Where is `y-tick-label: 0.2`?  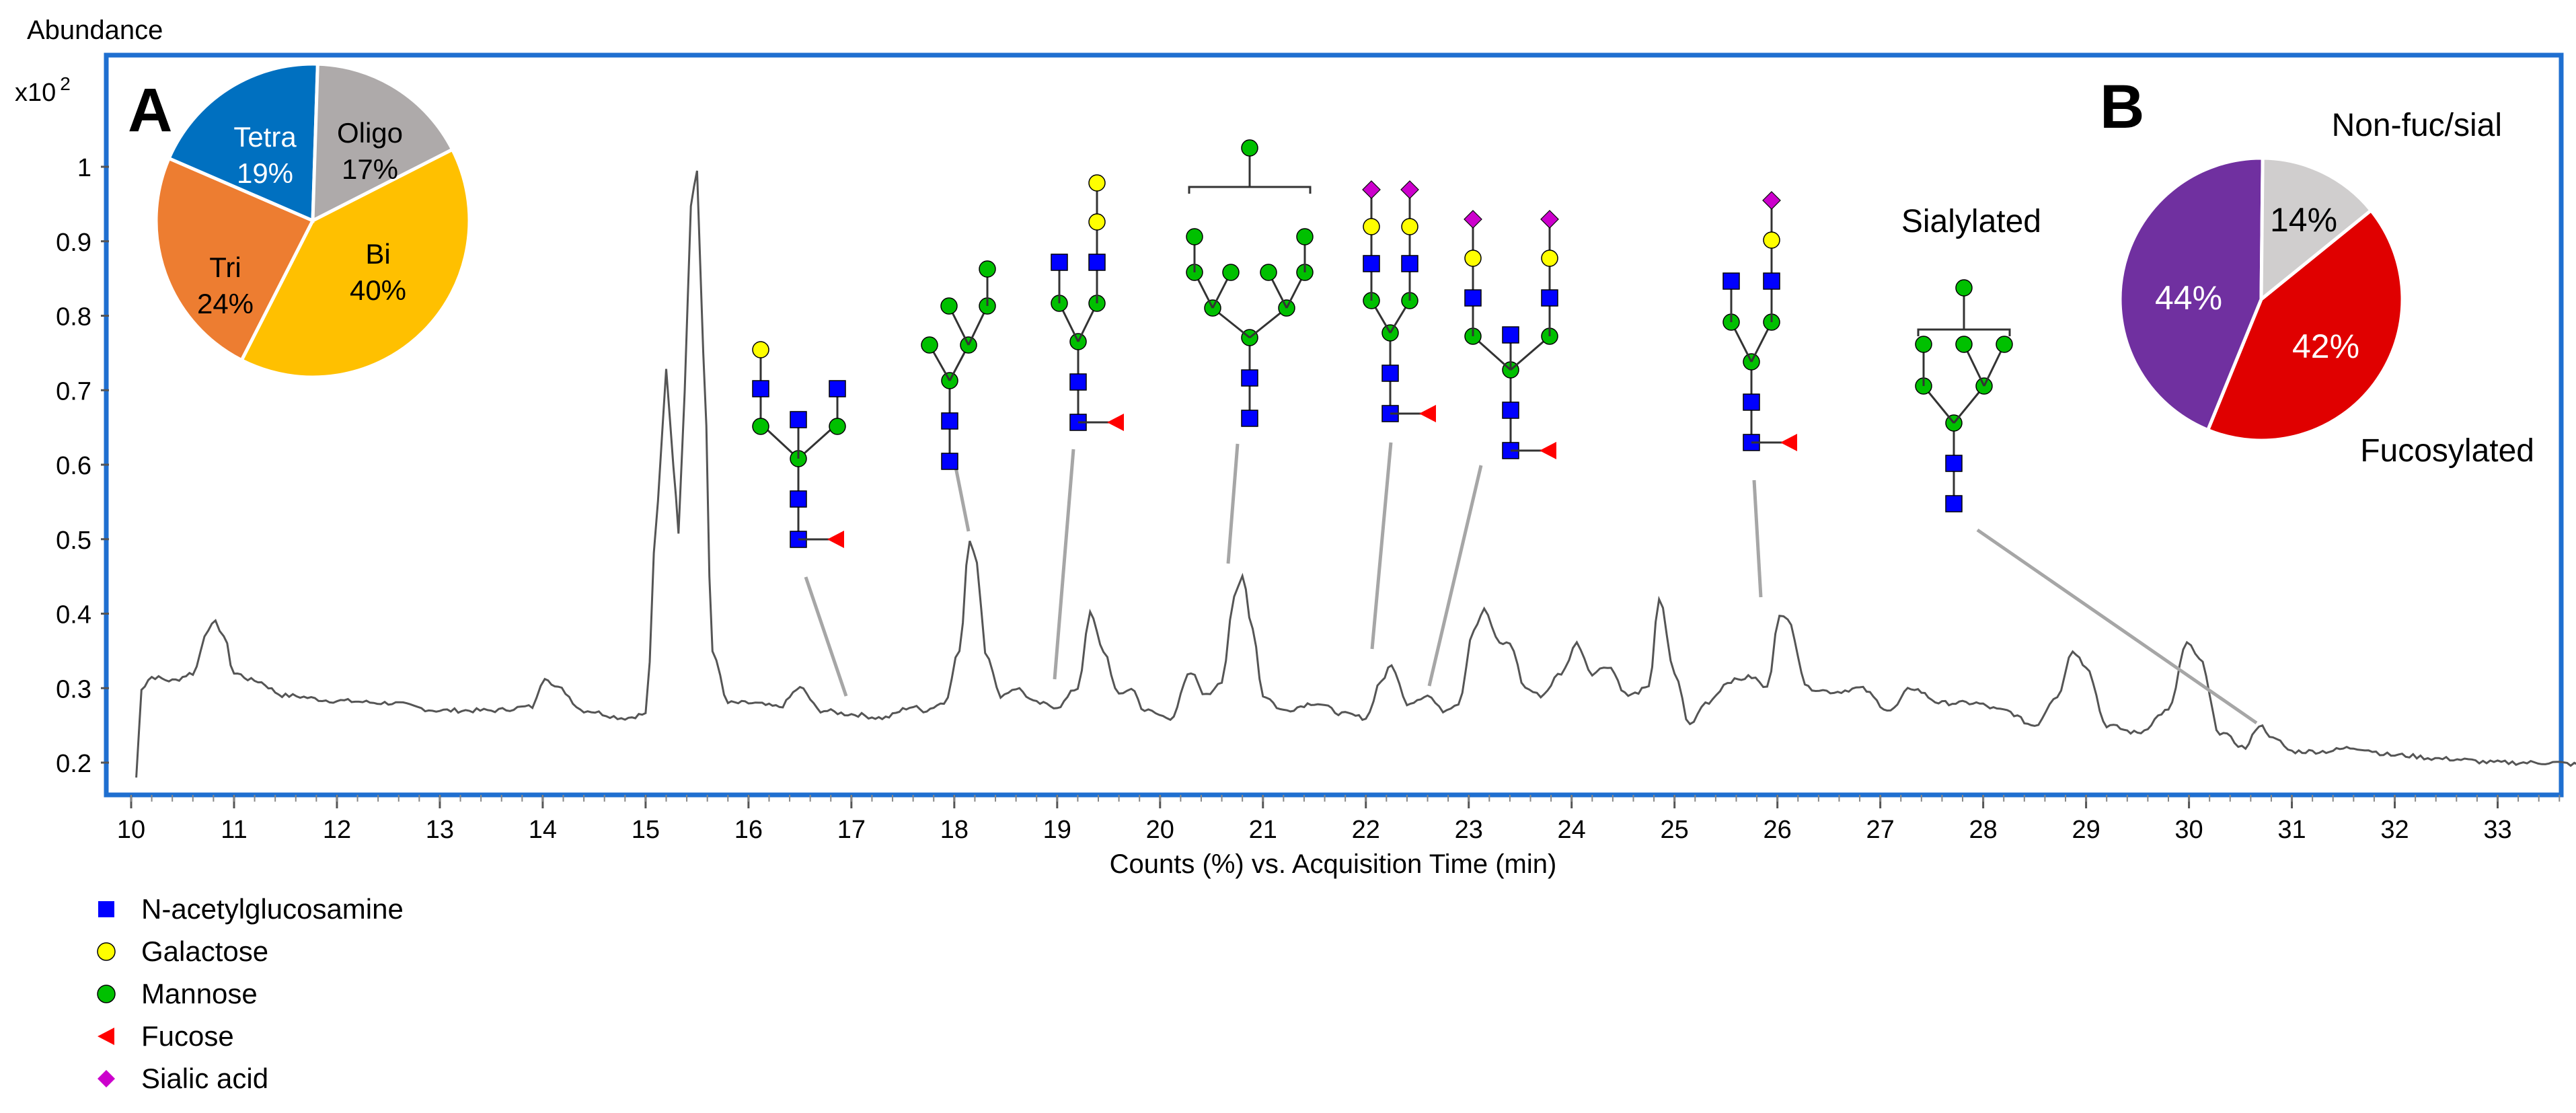 y-tick-label: 0.2 is located at coordinates (73, 764).